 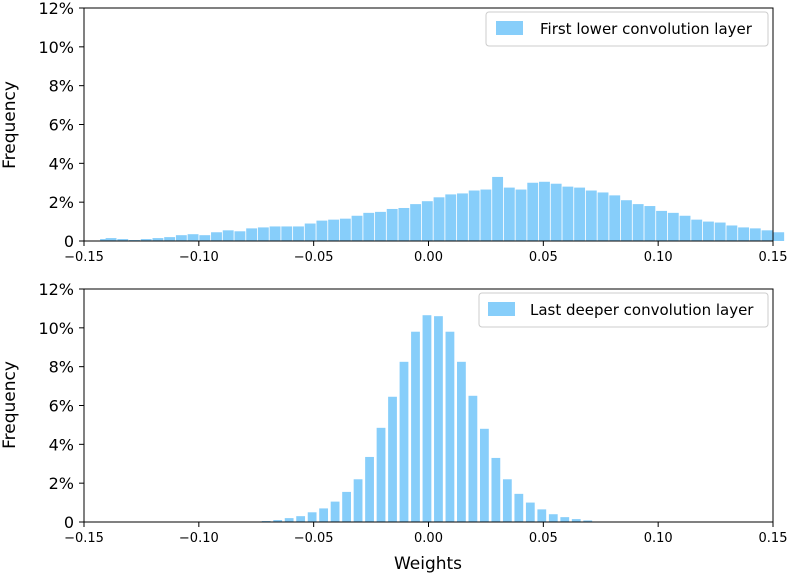 I want to click on bottom-y-ticks: 0 2% 4% 6% 8% 10% 12%, so click(x=61, y=406).